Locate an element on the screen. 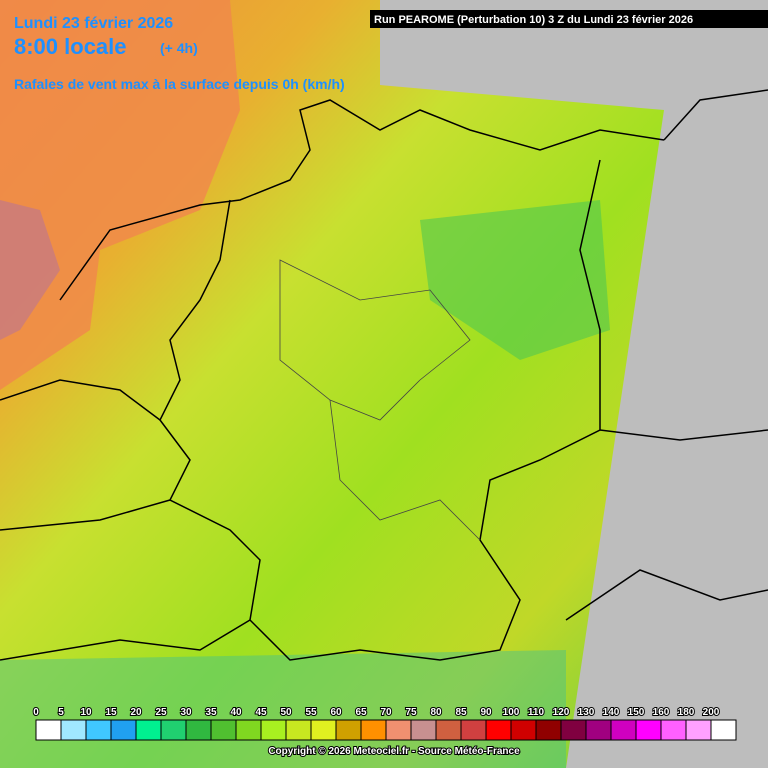 The height and width of the screenshot is (768, 768). swiss-border is located at coordinates (125, 640).